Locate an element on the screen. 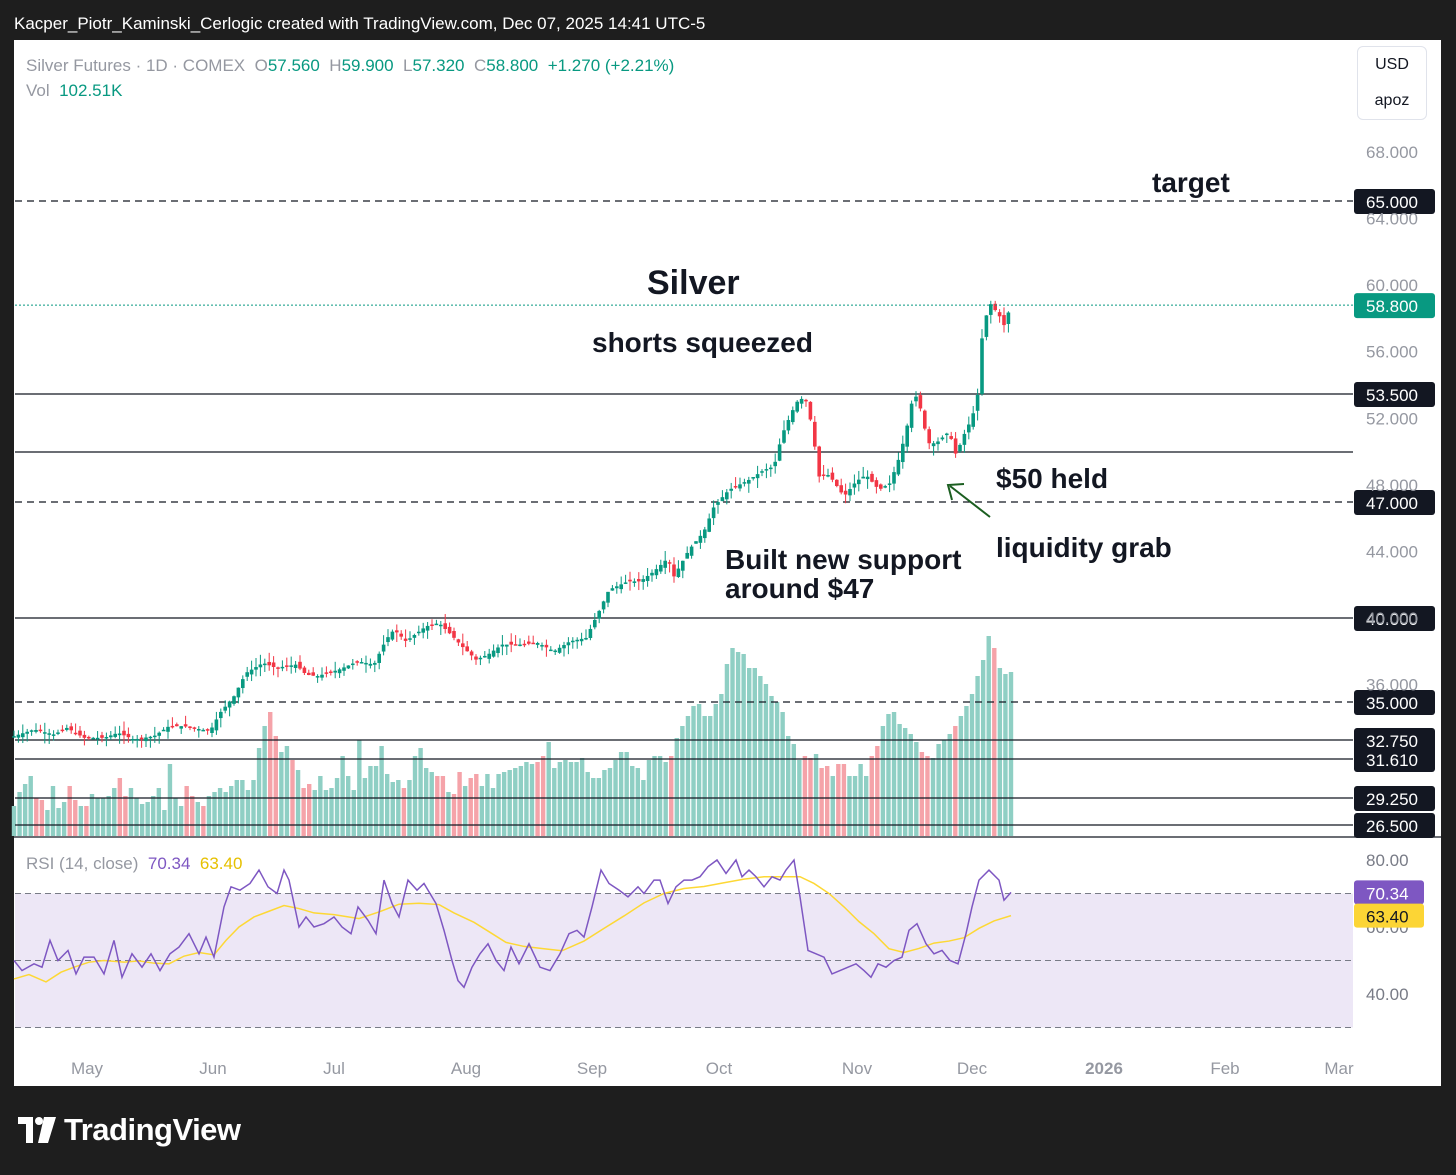 The height and width of the screenshot is (1175, 1456). currency-label: USD is located at coordinates (1392, 64).